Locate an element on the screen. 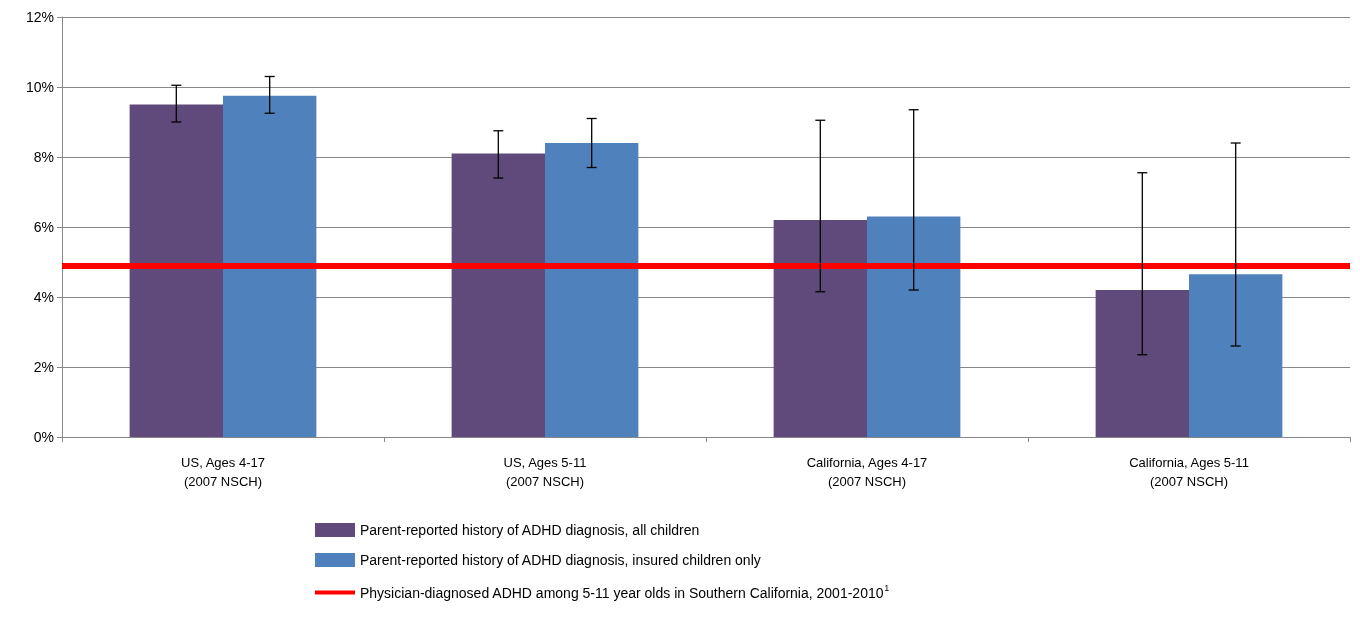 The image size is (1360, 624). y-tick-label: 2% is located at coordinates (43, 367).